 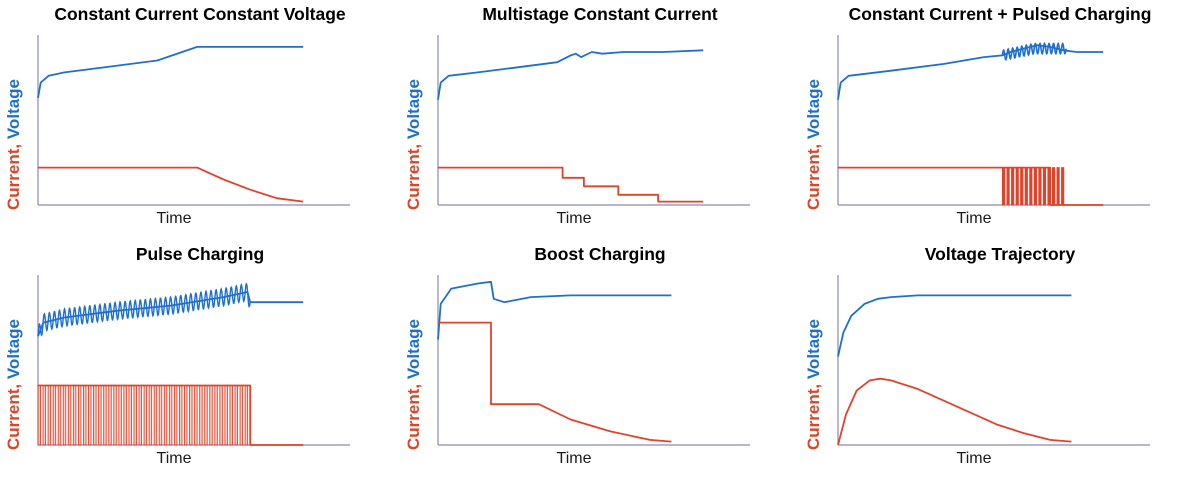 What do you see at coordinates (600, 254) in the screenshot?
I see `chart-title: Boost Charging` at bounding box center [600, 254].